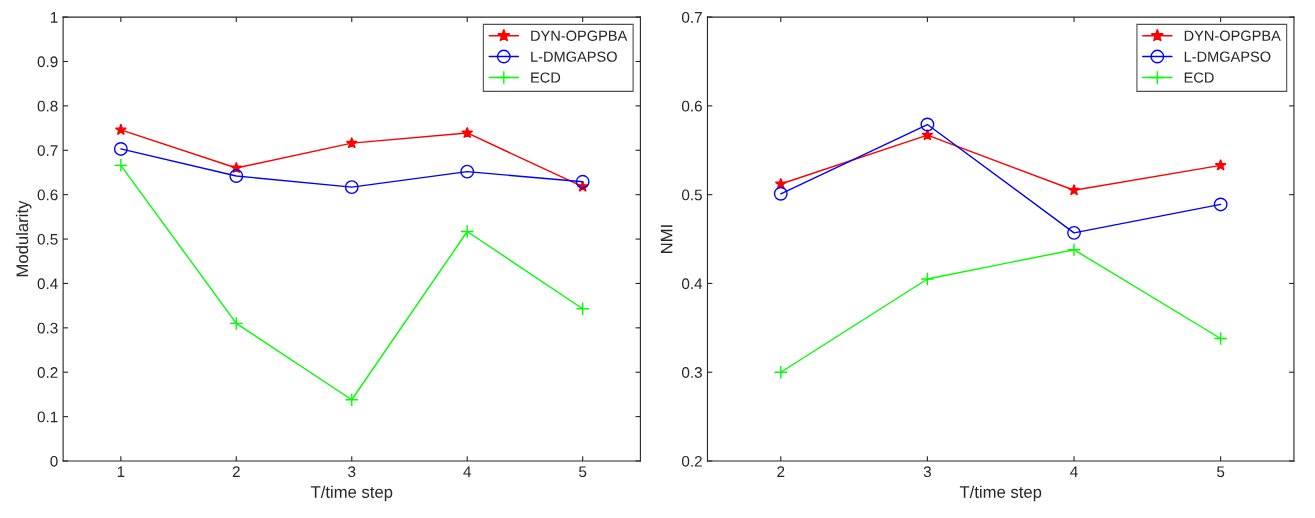 The height and width of the screenshot is (518, 1315). Describe the element at coordinates (54, 461) in the screenshot. I see `y-tick-label: 0` at that location.